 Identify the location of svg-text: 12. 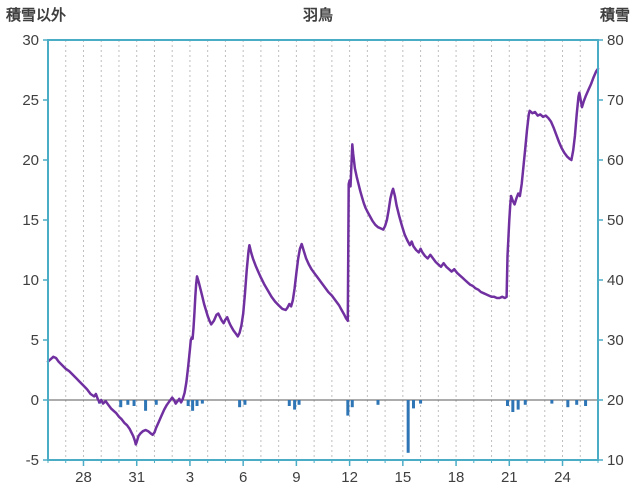
(349, 477).